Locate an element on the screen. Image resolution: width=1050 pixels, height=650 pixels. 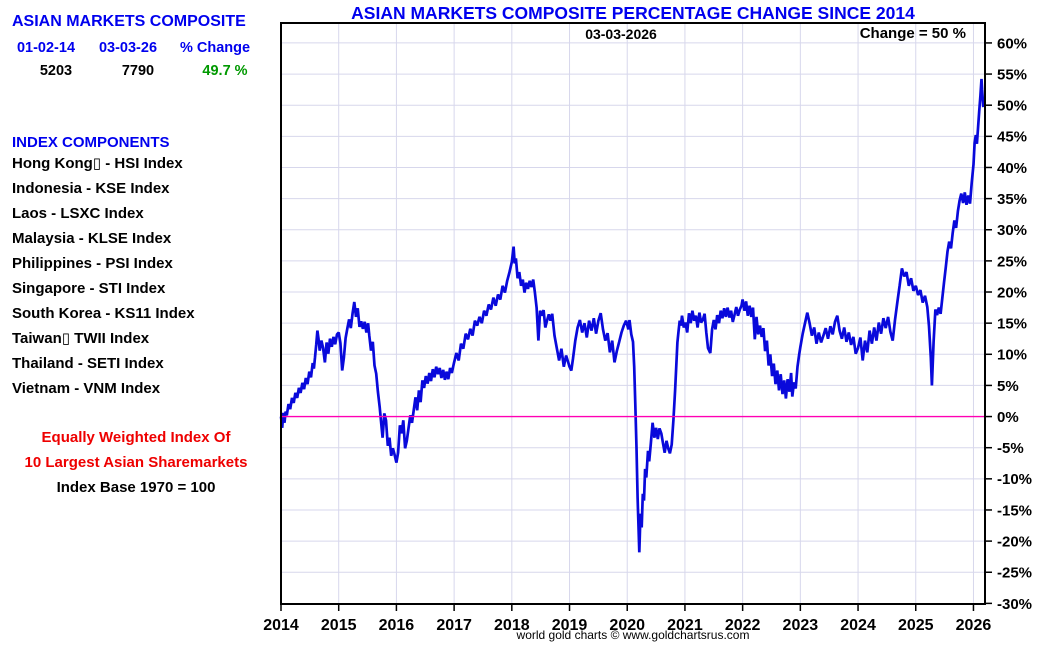
y-tick-label: -20% is located at coordinates (1014, 542).